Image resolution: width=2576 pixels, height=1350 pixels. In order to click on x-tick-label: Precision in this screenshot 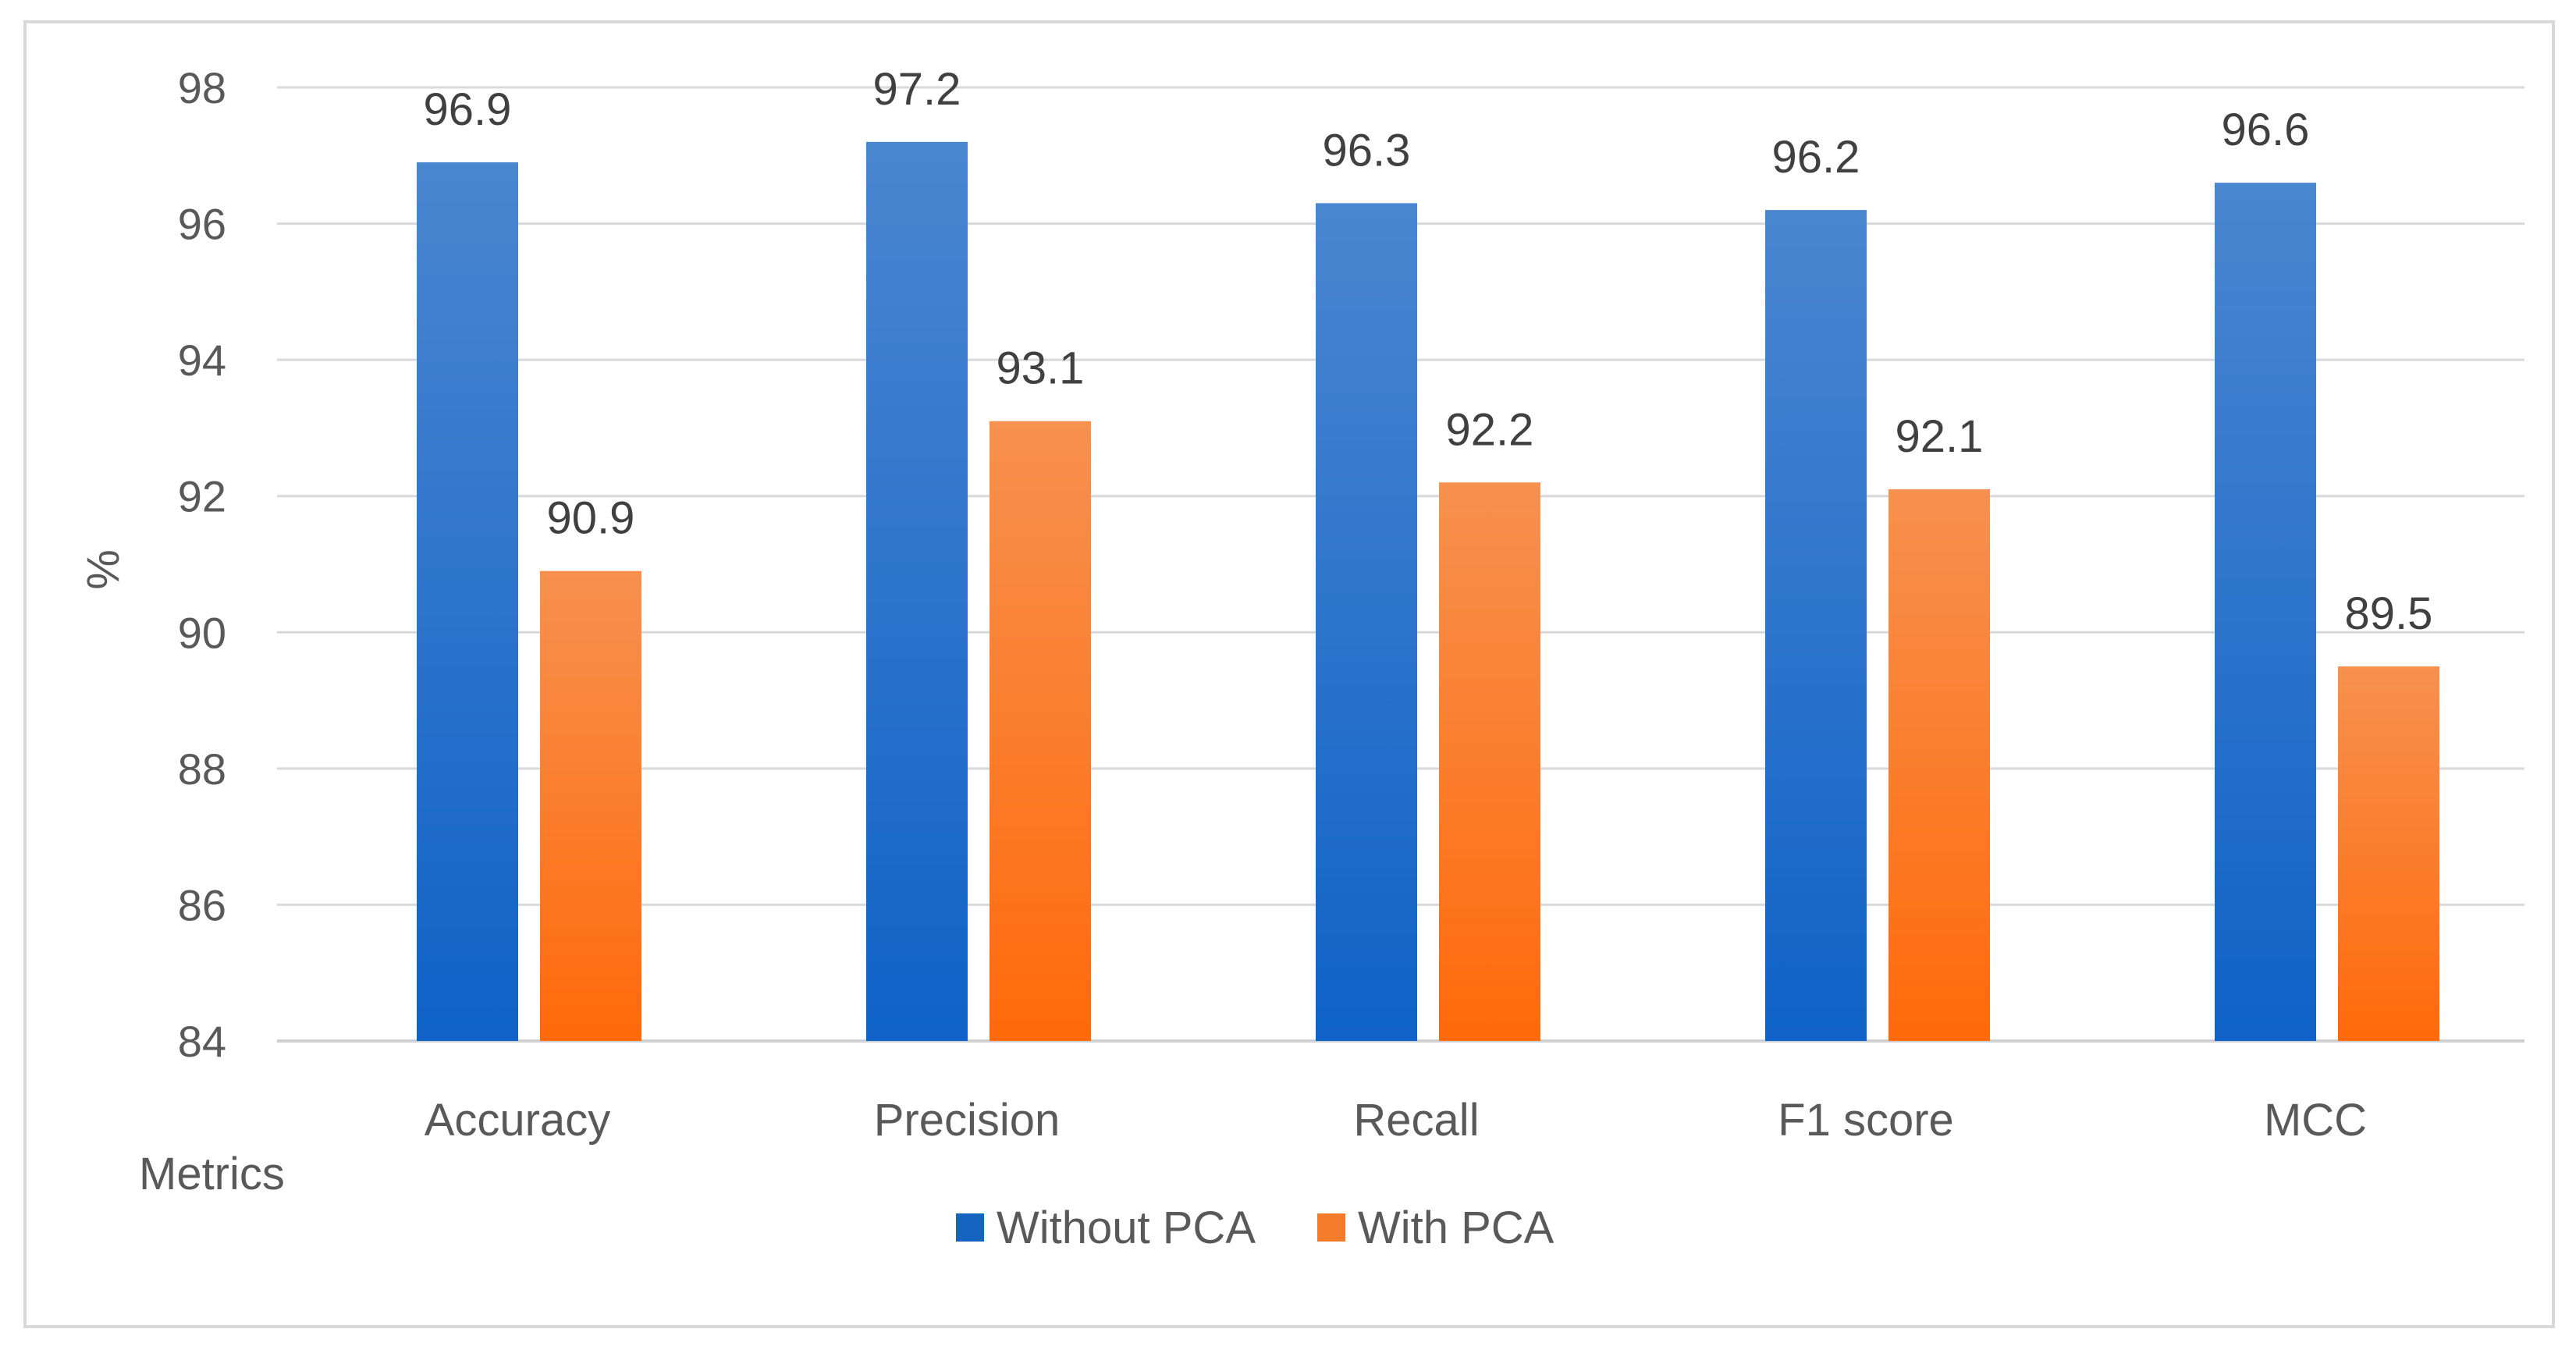, I will do `click(967, 1120)`.